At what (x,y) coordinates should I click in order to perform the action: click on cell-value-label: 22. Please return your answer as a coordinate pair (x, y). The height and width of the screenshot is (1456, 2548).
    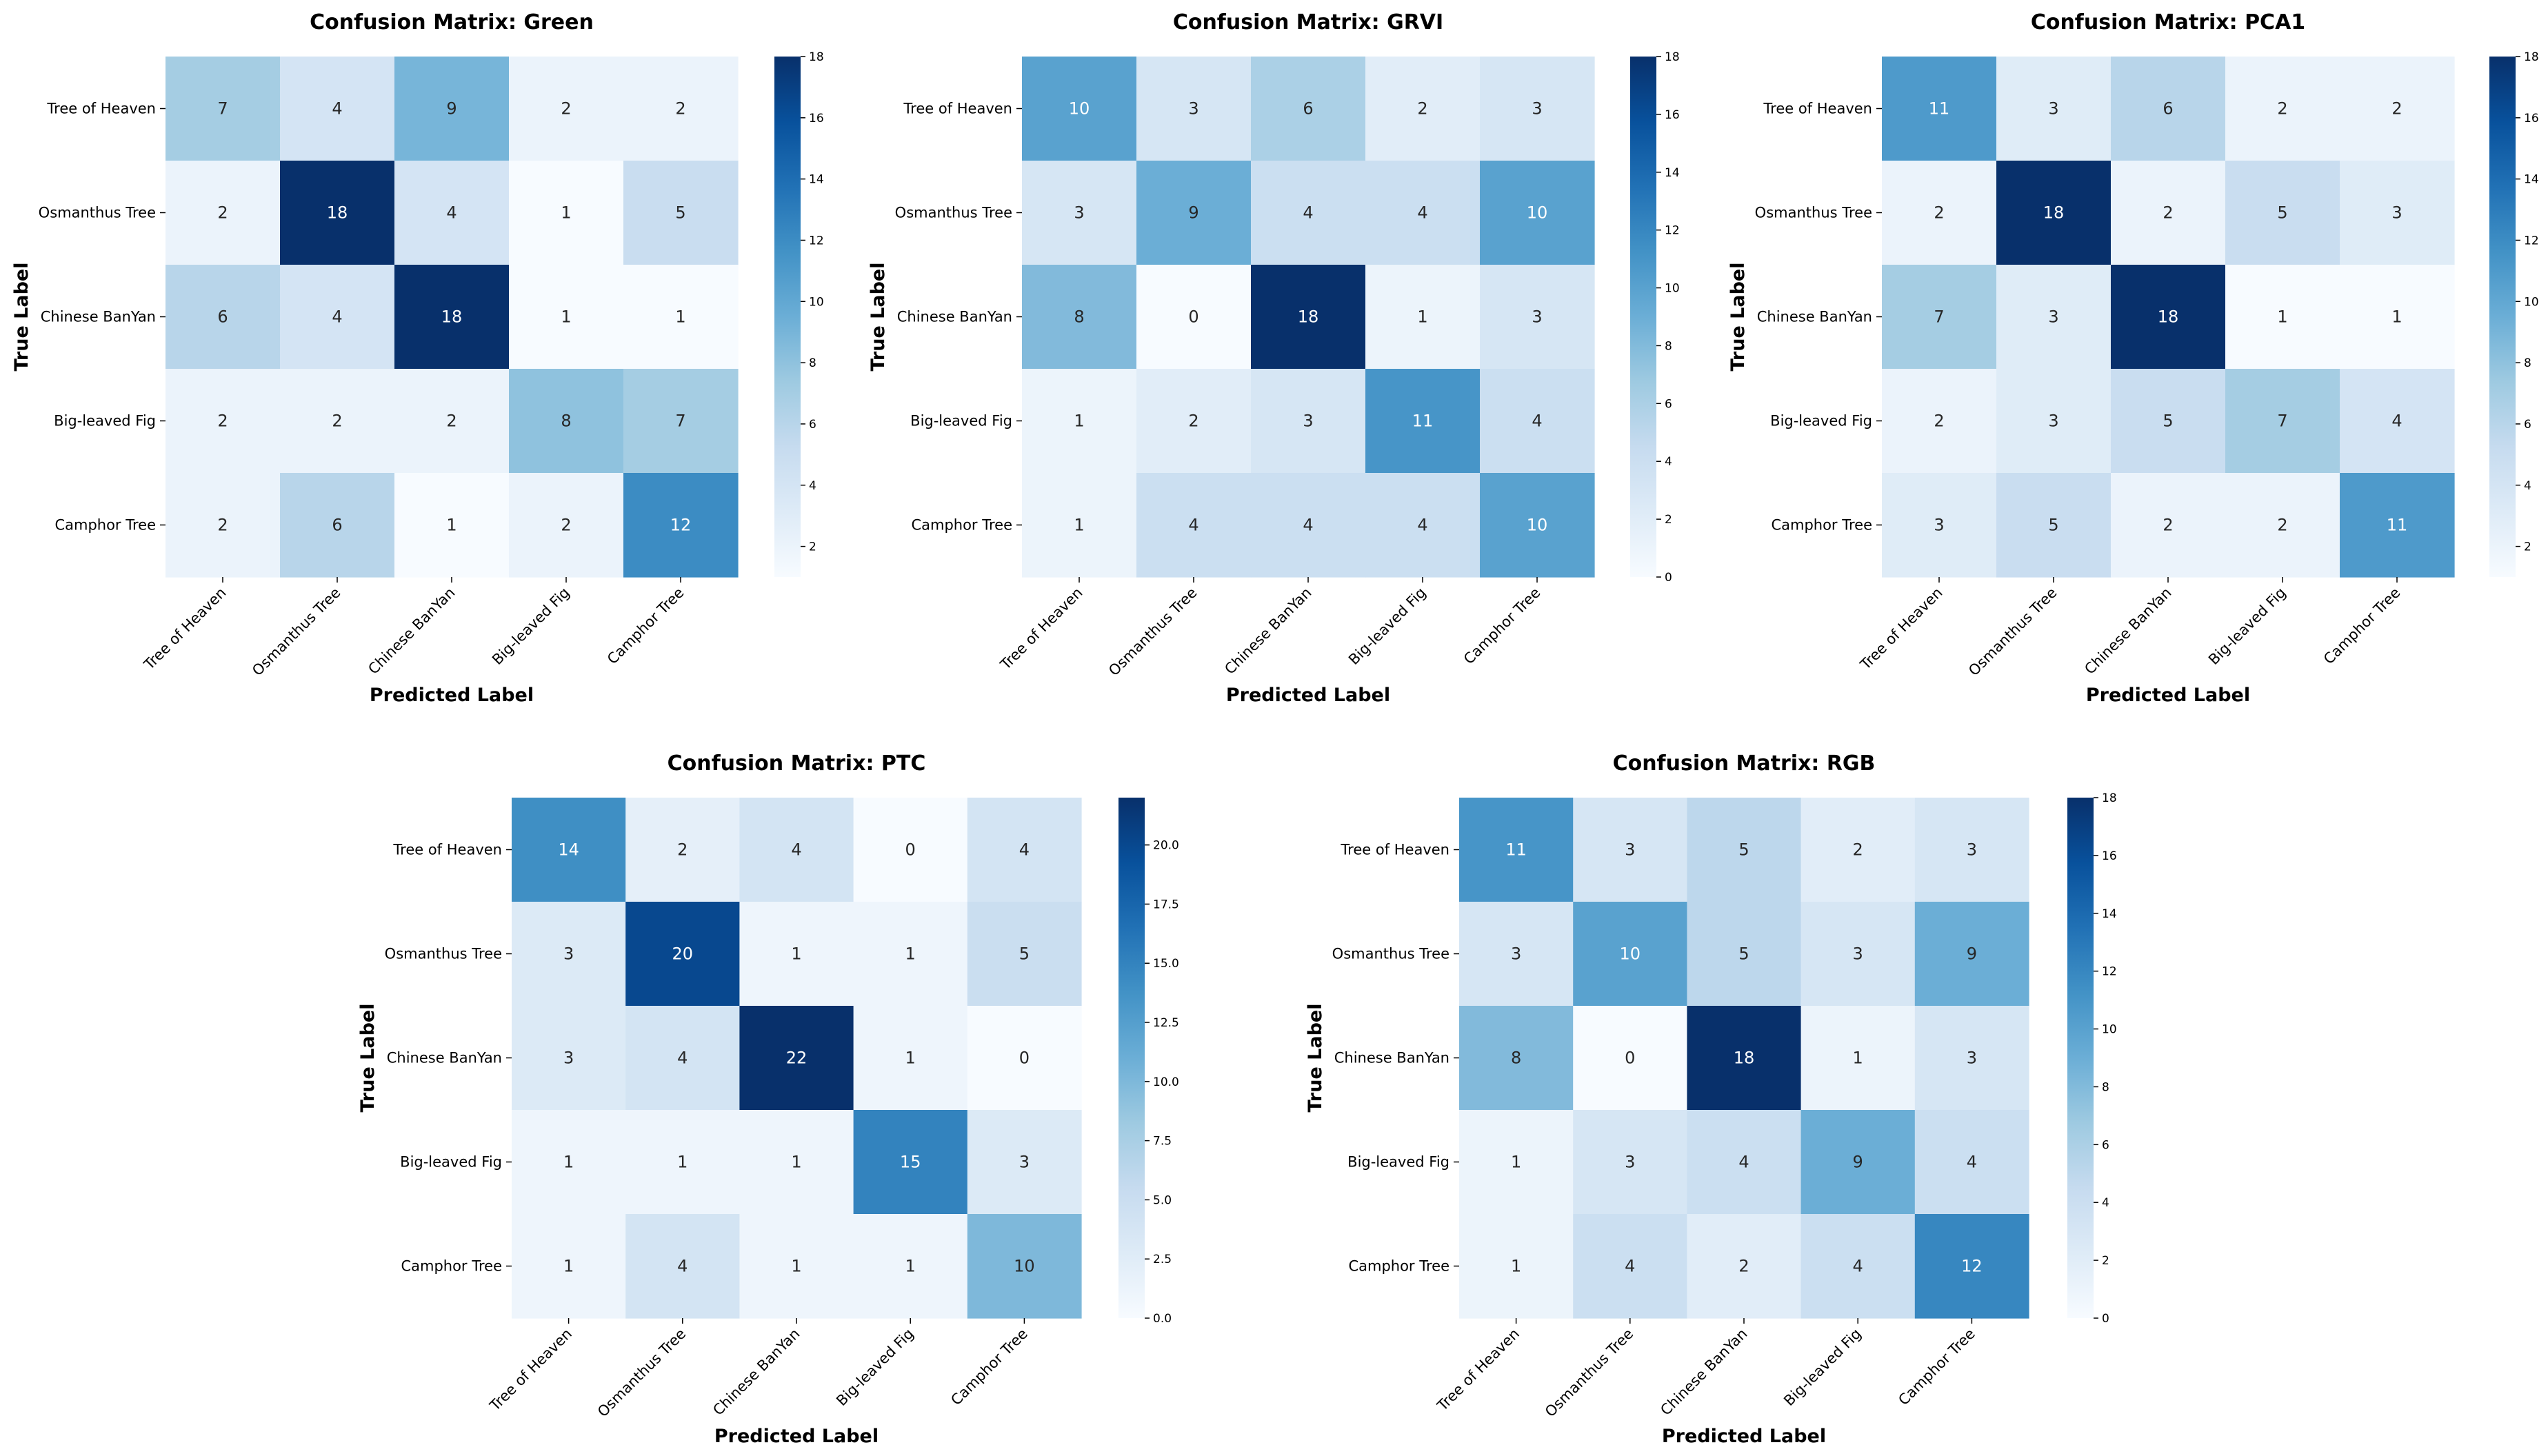
    Looking at the image, I should click on (796, 1058).